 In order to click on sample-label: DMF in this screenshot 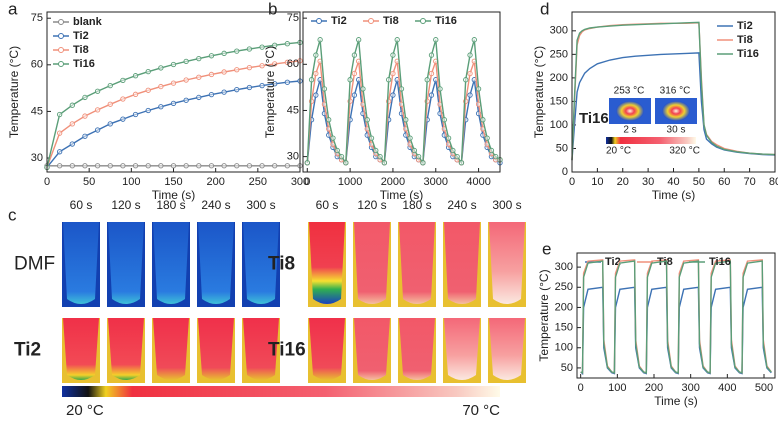, I will do `click(34, 264)`.